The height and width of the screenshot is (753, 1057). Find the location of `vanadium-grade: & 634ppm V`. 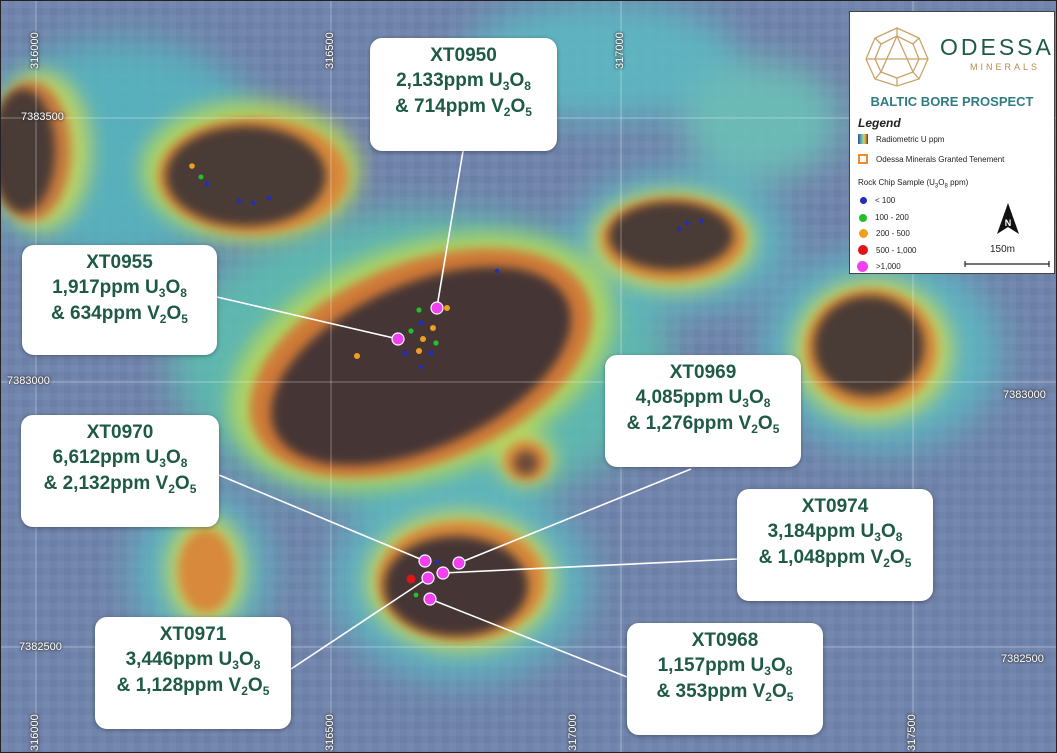

vanadium-grade: & 634ppm V is located at coordinates (105, 313).